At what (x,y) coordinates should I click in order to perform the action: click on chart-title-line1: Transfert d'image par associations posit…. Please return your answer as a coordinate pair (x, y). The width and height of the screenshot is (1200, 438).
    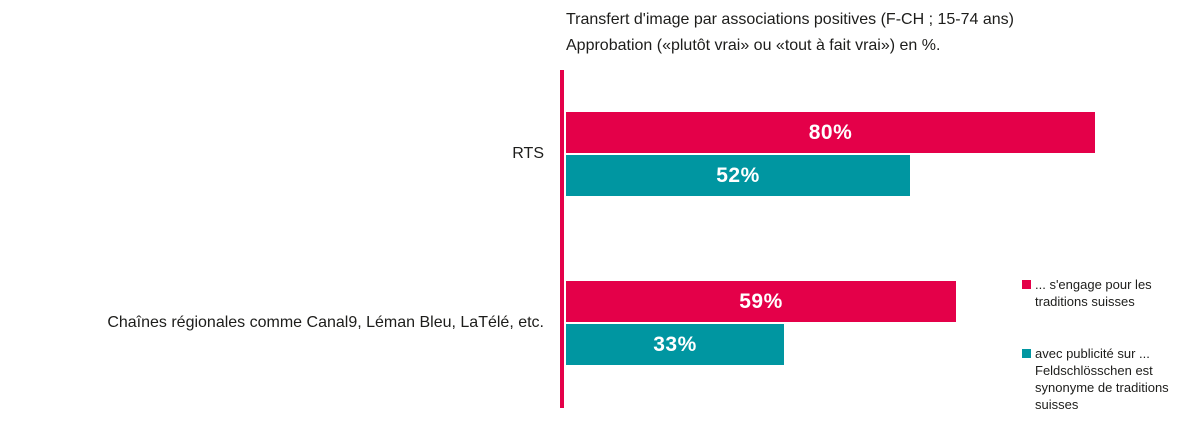
    Looking at the image, I should click on (790, 19).